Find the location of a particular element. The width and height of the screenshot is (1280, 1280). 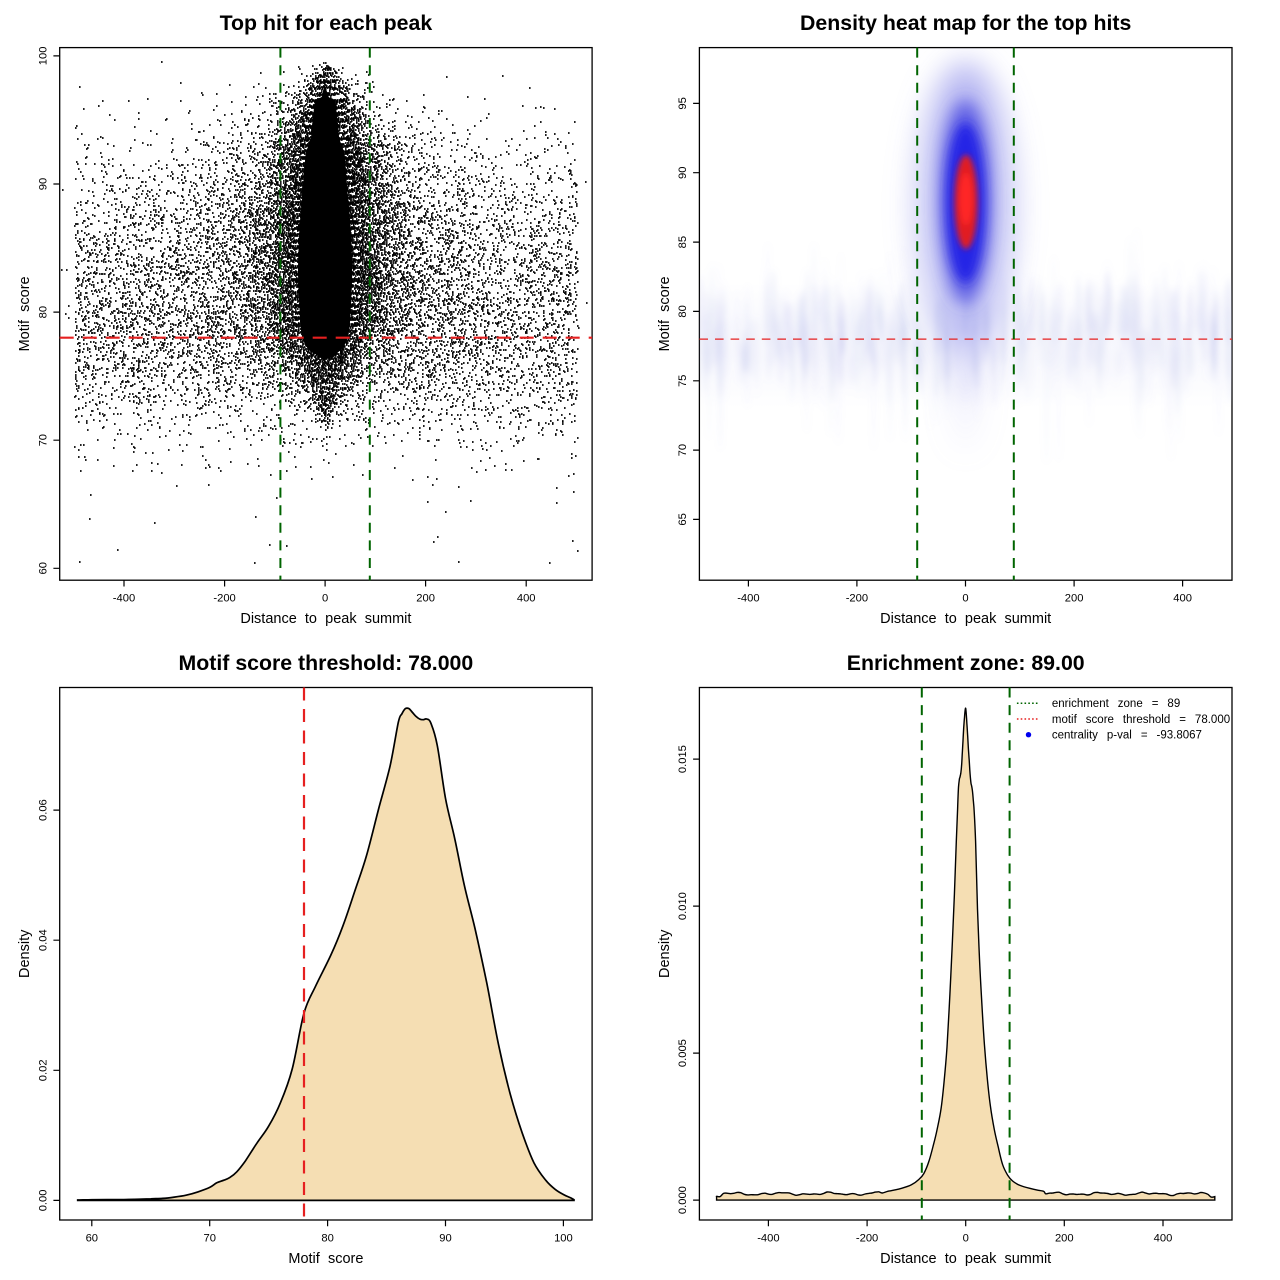

svg-text: 0.00 is located at coordinates (43, 1201).